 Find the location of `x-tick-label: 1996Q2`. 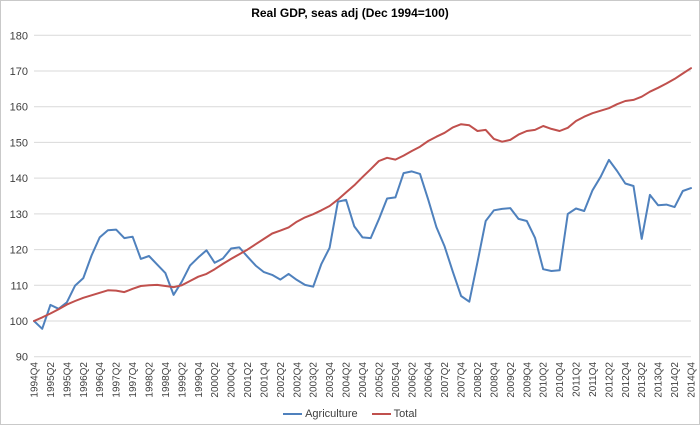

x-tick-label: 1996Q2 is located at coordinates (84, 380).